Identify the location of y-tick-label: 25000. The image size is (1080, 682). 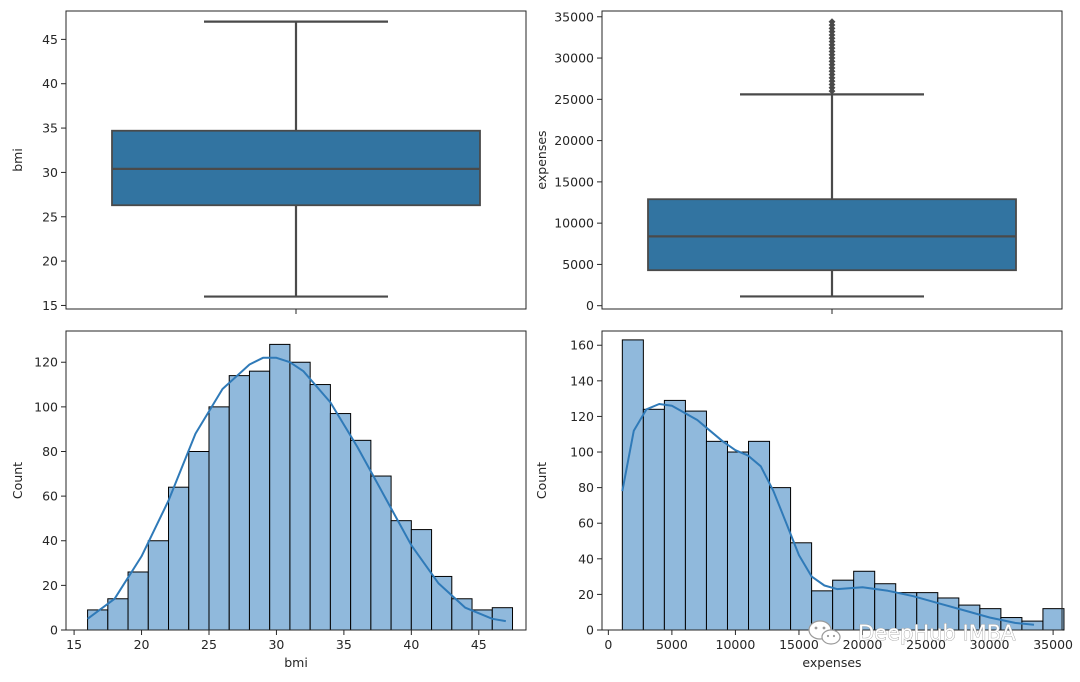
(574, 99).